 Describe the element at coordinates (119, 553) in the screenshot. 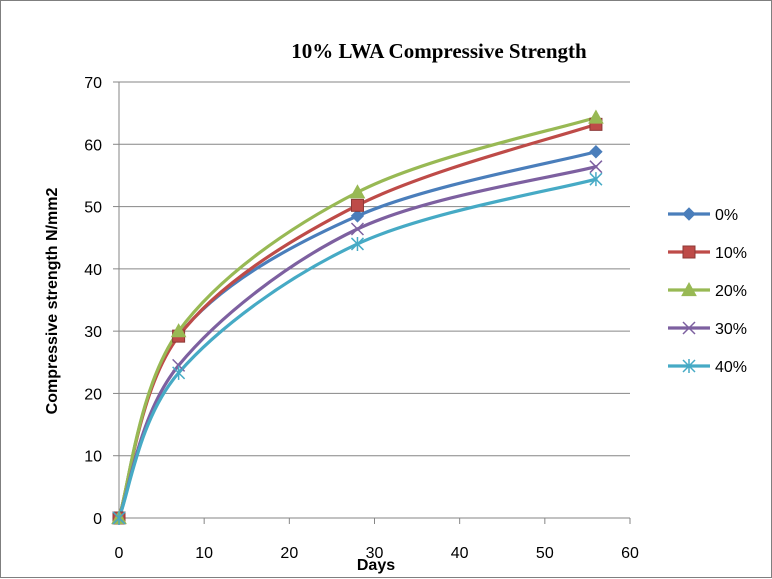

I see `x-tick-label: 0` at that location.